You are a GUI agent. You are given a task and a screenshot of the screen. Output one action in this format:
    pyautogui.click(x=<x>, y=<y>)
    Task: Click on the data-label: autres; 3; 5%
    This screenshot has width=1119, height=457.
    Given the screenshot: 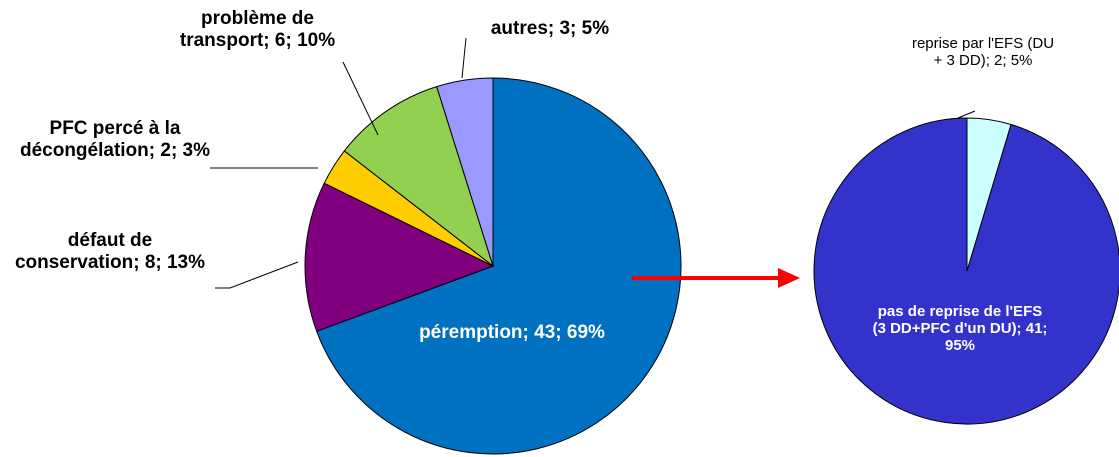 What is the action you would take?
    pyautogui.click(x=550, y=28)
    